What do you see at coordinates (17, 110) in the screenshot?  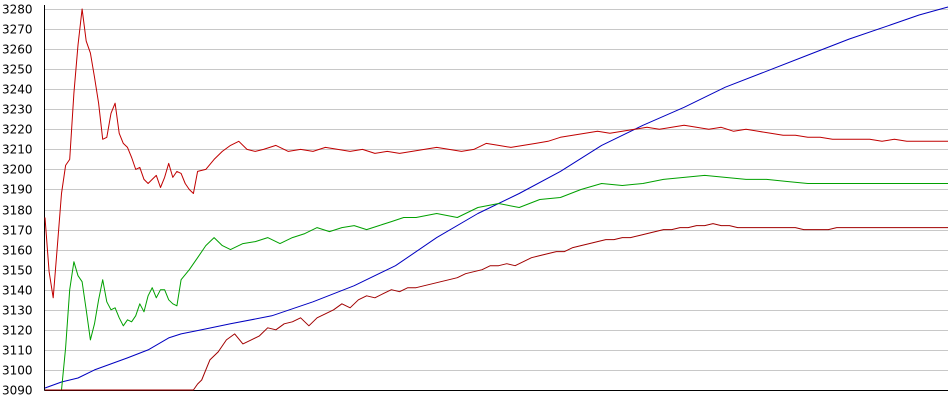 I see `y-tick-label: 3230` at bounding box center [17, 110].